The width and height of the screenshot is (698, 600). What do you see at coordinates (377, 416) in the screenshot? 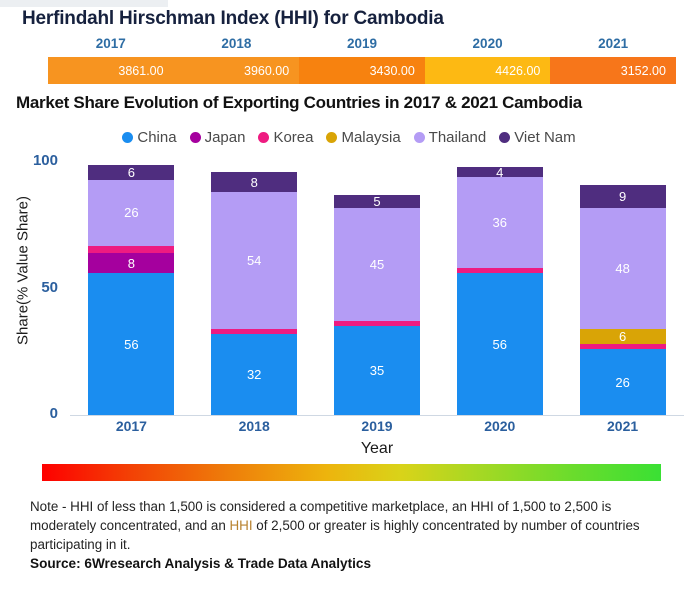
I see `x-axis-line` at bounding box center [377, 416].